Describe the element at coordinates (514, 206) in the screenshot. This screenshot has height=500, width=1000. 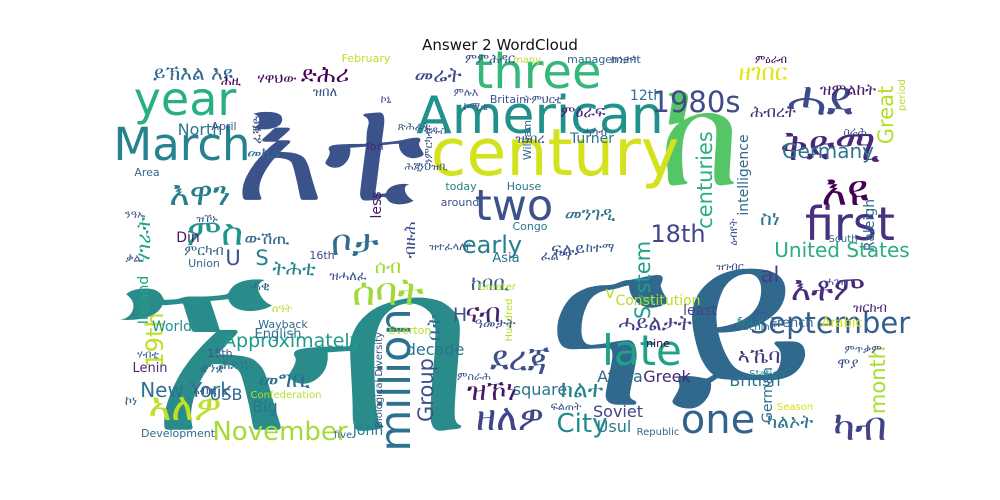
I see `word: two` at that location.